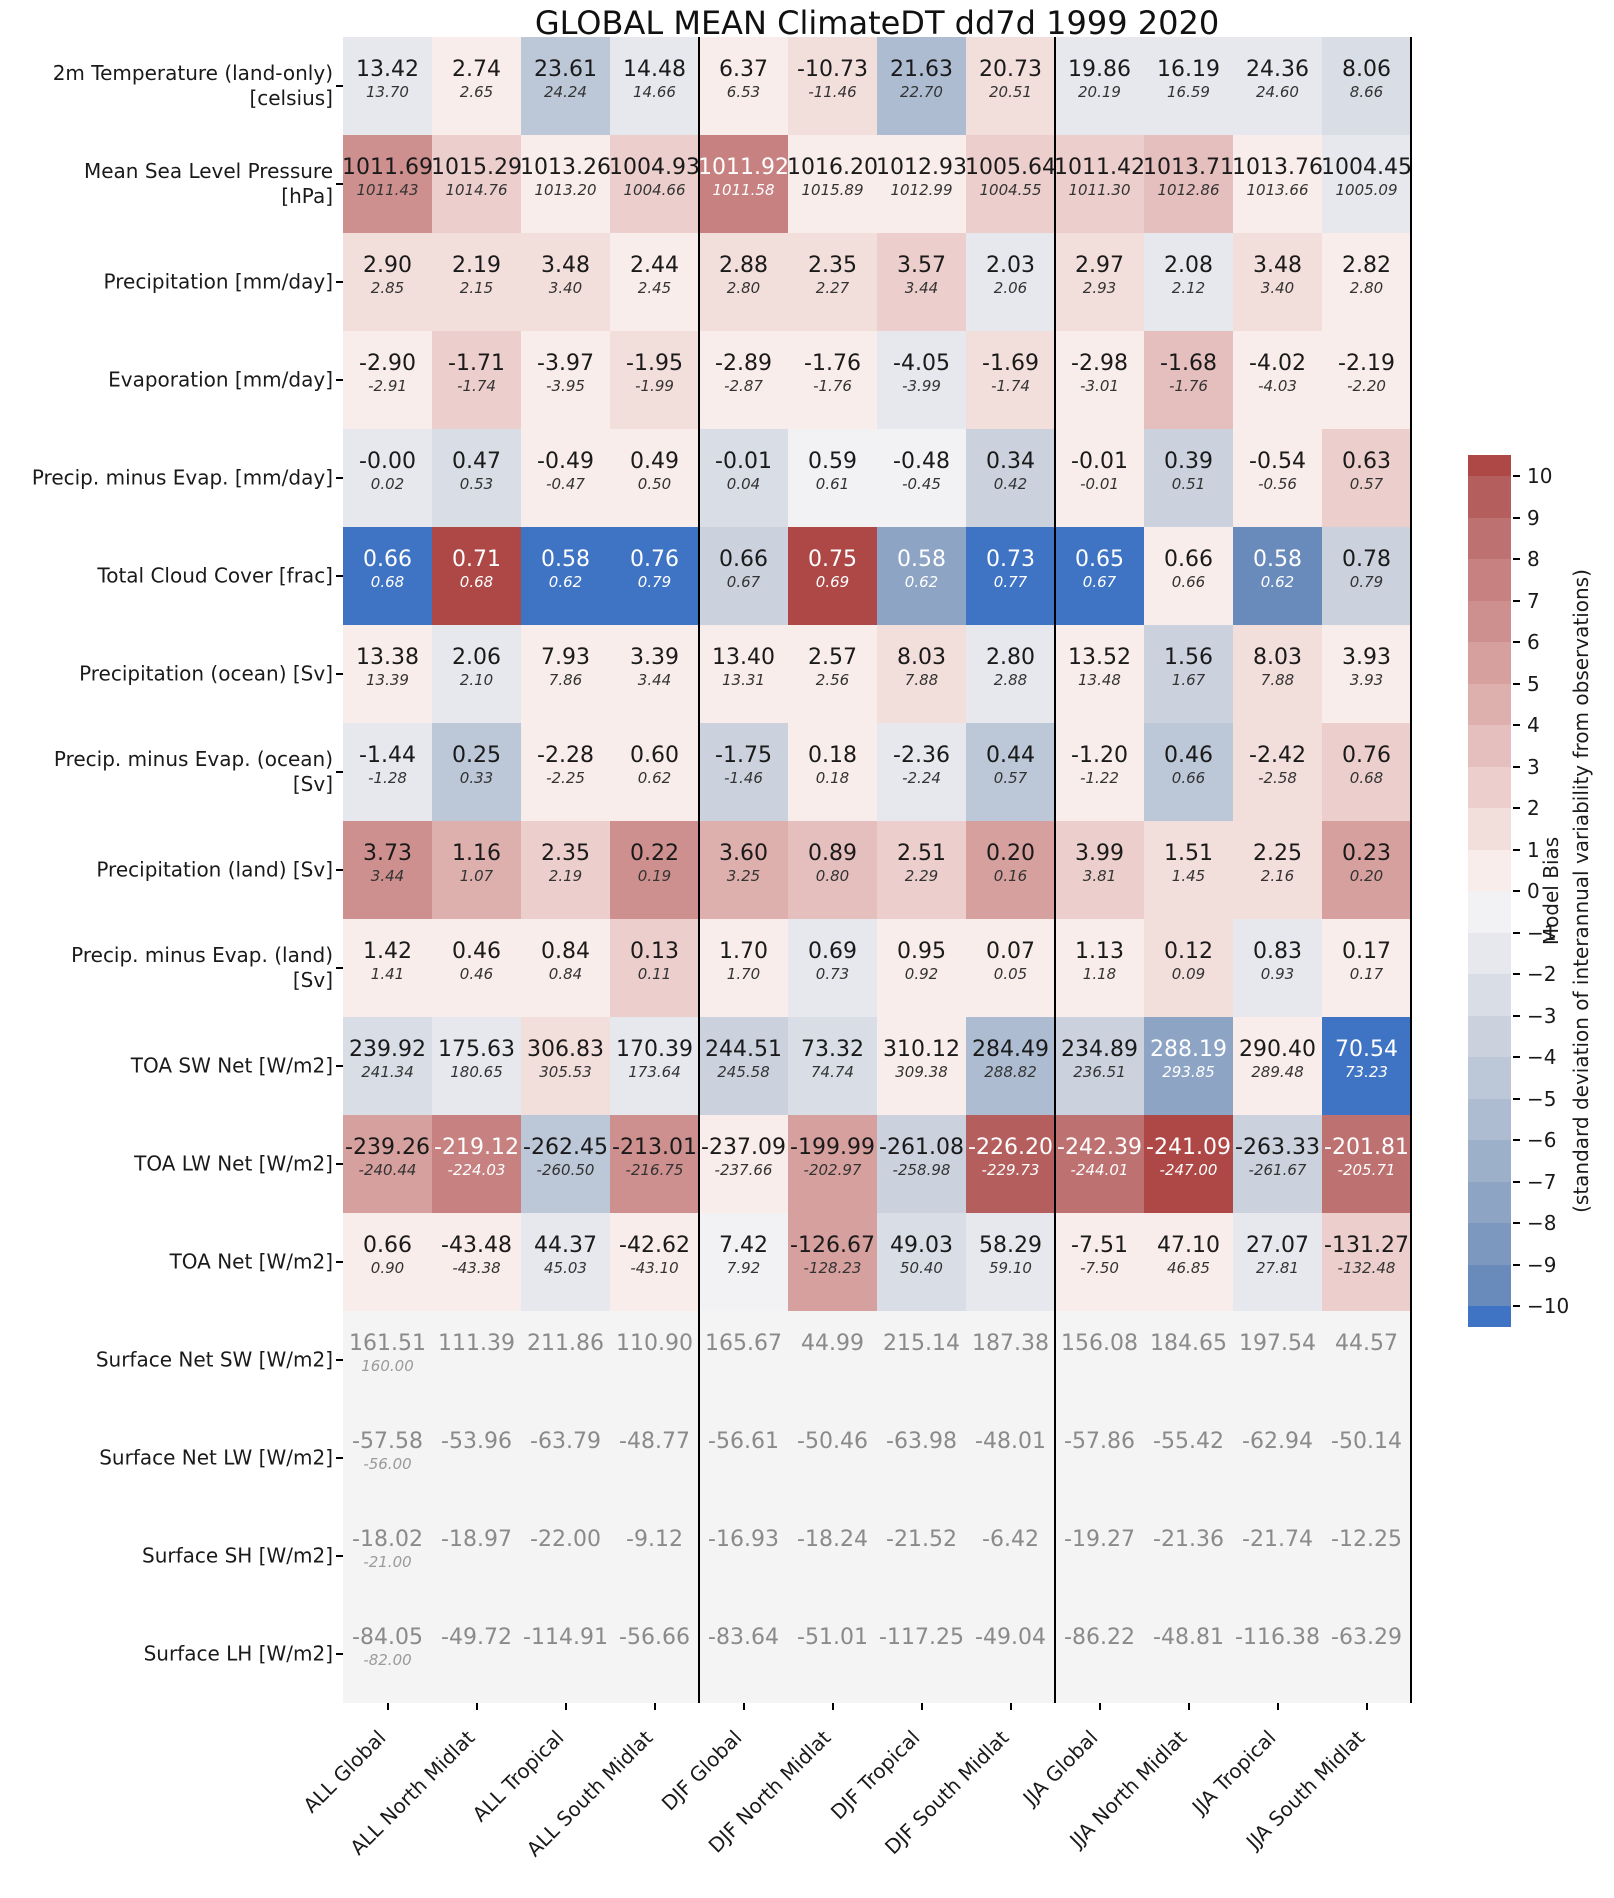 The image size is (1614, 1898). What do you see at coordinates (166, 282) in the screenshot?
I see `row-label: Precipitation [mm/day]` at bounding box center [166, 282].